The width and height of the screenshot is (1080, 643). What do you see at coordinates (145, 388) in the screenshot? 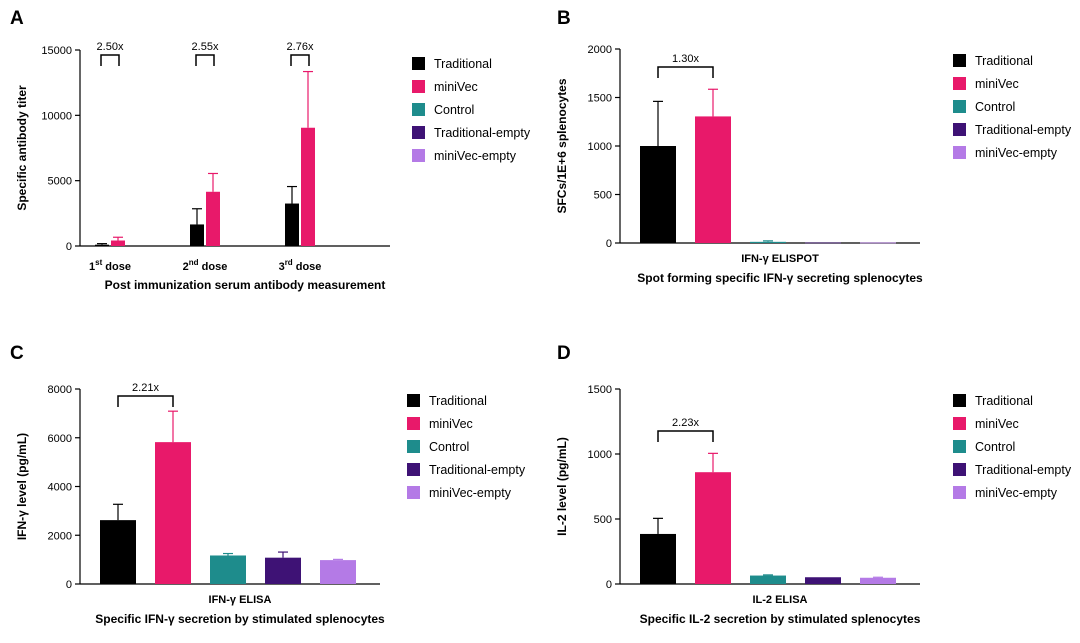
I see `fold-change-label: 2.21x` at bounding box center [145, 388].